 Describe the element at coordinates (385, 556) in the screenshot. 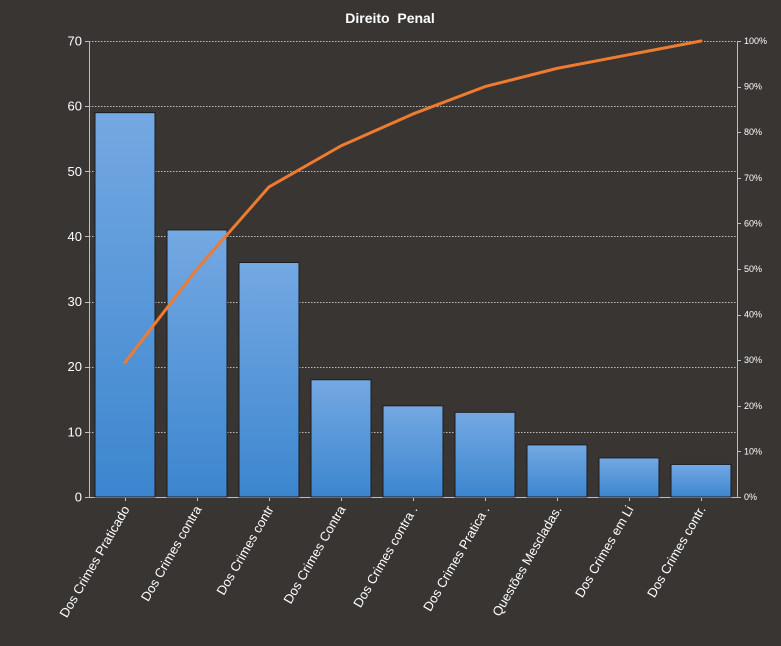

I see `x-tick-label: Dos Crimes contra .` at that location.